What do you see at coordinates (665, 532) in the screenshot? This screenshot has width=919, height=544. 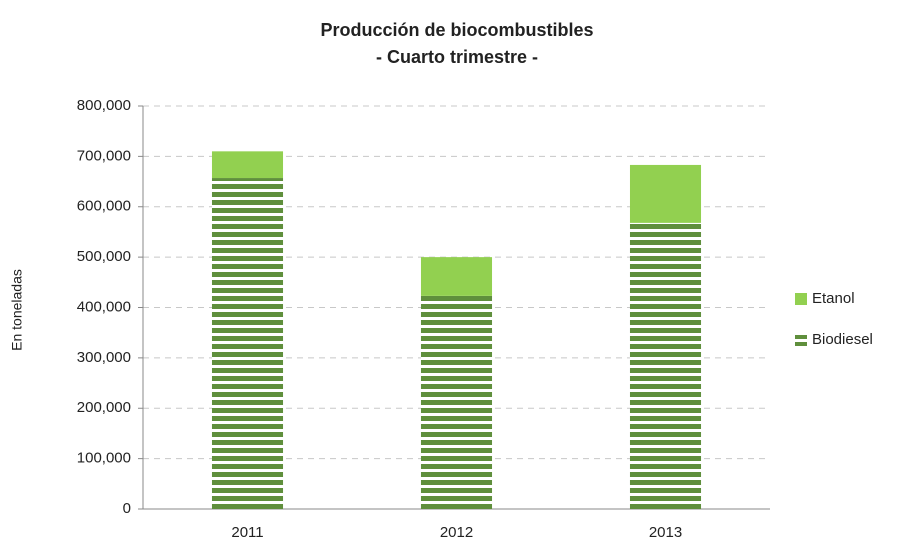 I see `x-tick-label: 2013` at bounding box center [665, 532].